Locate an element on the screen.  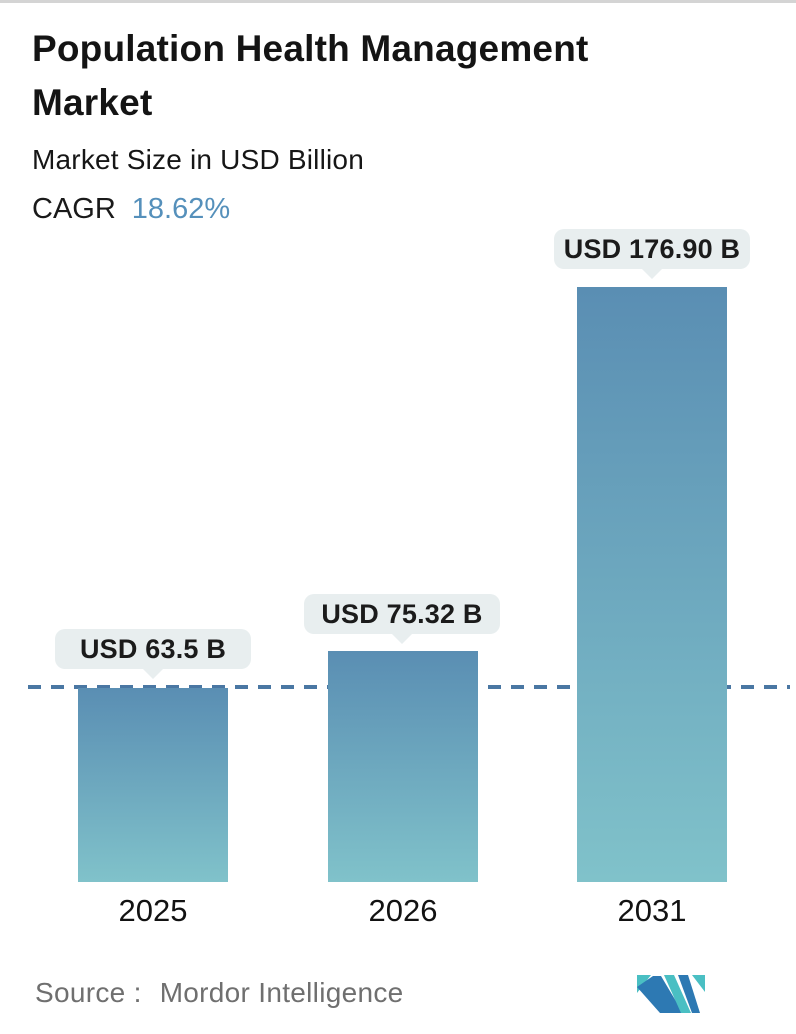
x-axis-label-2026: 2026 is located at coordinates (403, 910).